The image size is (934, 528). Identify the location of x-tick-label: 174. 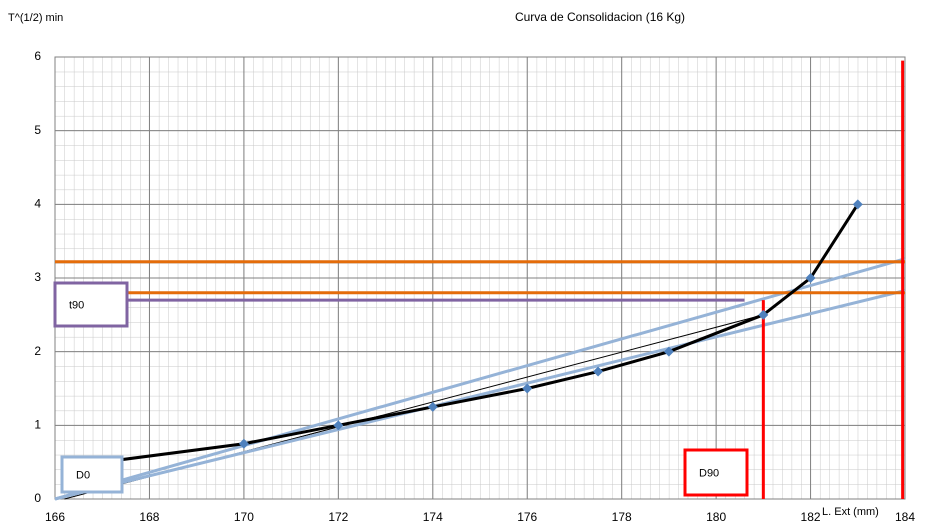
(433, 517).